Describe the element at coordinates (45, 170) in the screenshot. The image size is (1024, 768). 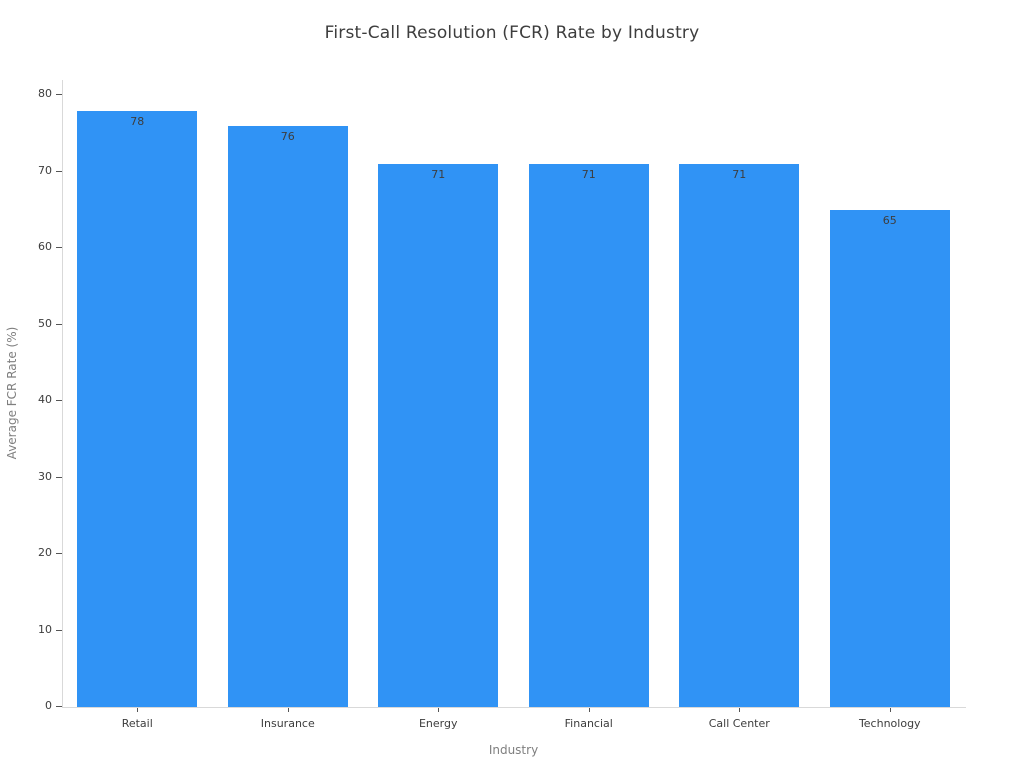
I see `y-tick-label: 70` at that location.